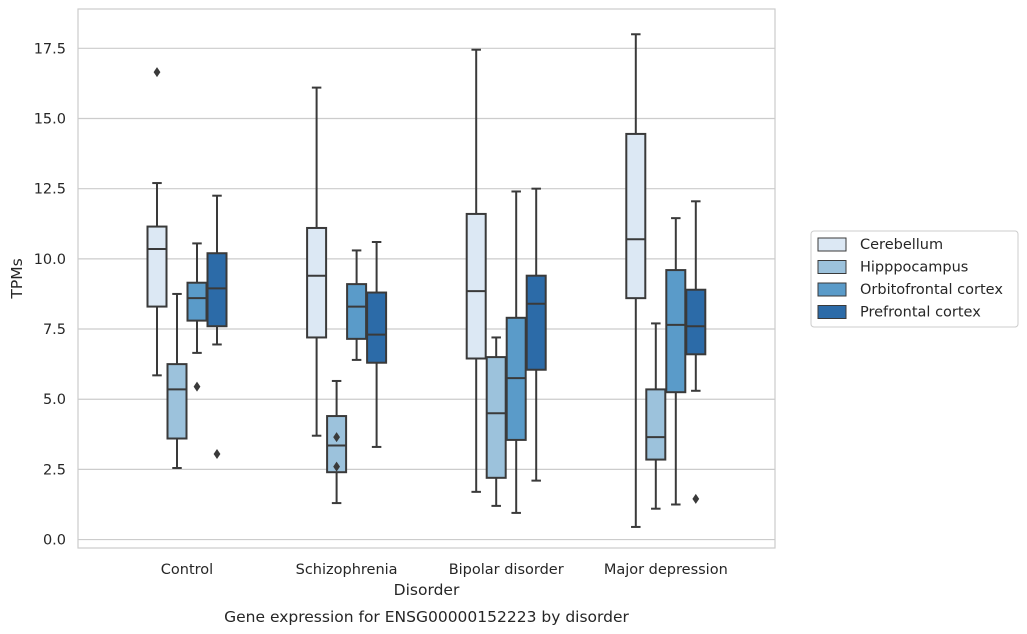 This screenshot has height=634, width=1027. Describe the element at coordinates (901, 245) in the screenshot. I see `legend-label: Cerebellum` at that location.